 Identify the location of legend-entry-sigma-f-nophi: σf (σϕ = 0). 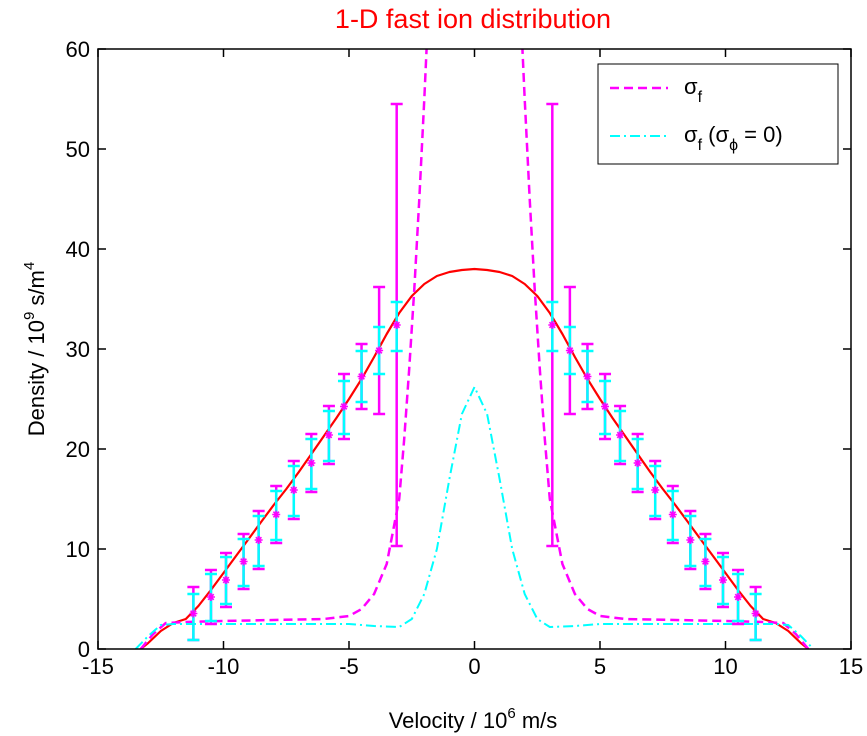
(733, 138).